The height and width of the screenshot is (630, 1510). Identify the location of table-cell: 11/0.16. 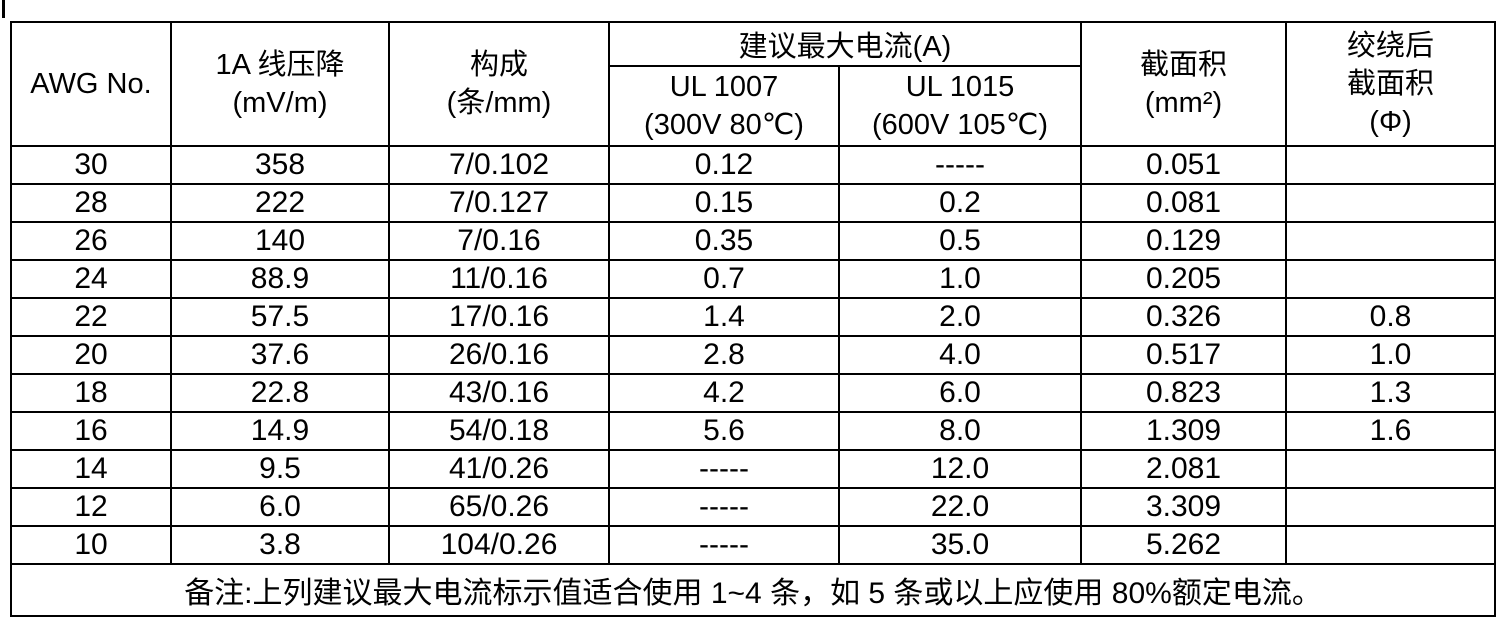
(499, 279).